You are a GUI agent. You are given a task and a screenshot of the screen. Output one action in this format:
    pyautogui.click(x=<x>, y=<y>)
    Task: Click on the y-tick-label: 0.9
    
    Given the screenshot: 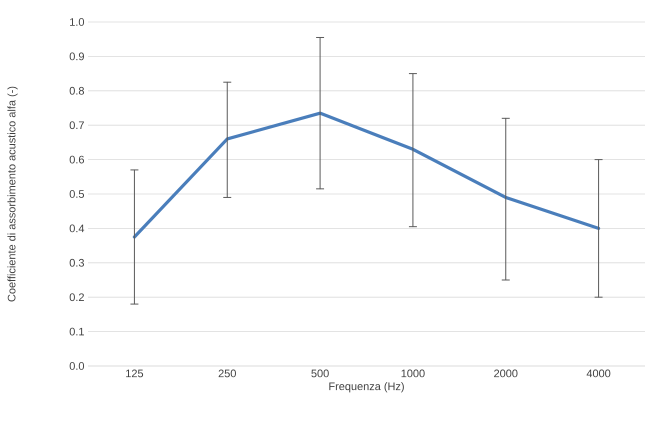 What is the action you would take?
    pyautogui.click(x=77, y=56)
    